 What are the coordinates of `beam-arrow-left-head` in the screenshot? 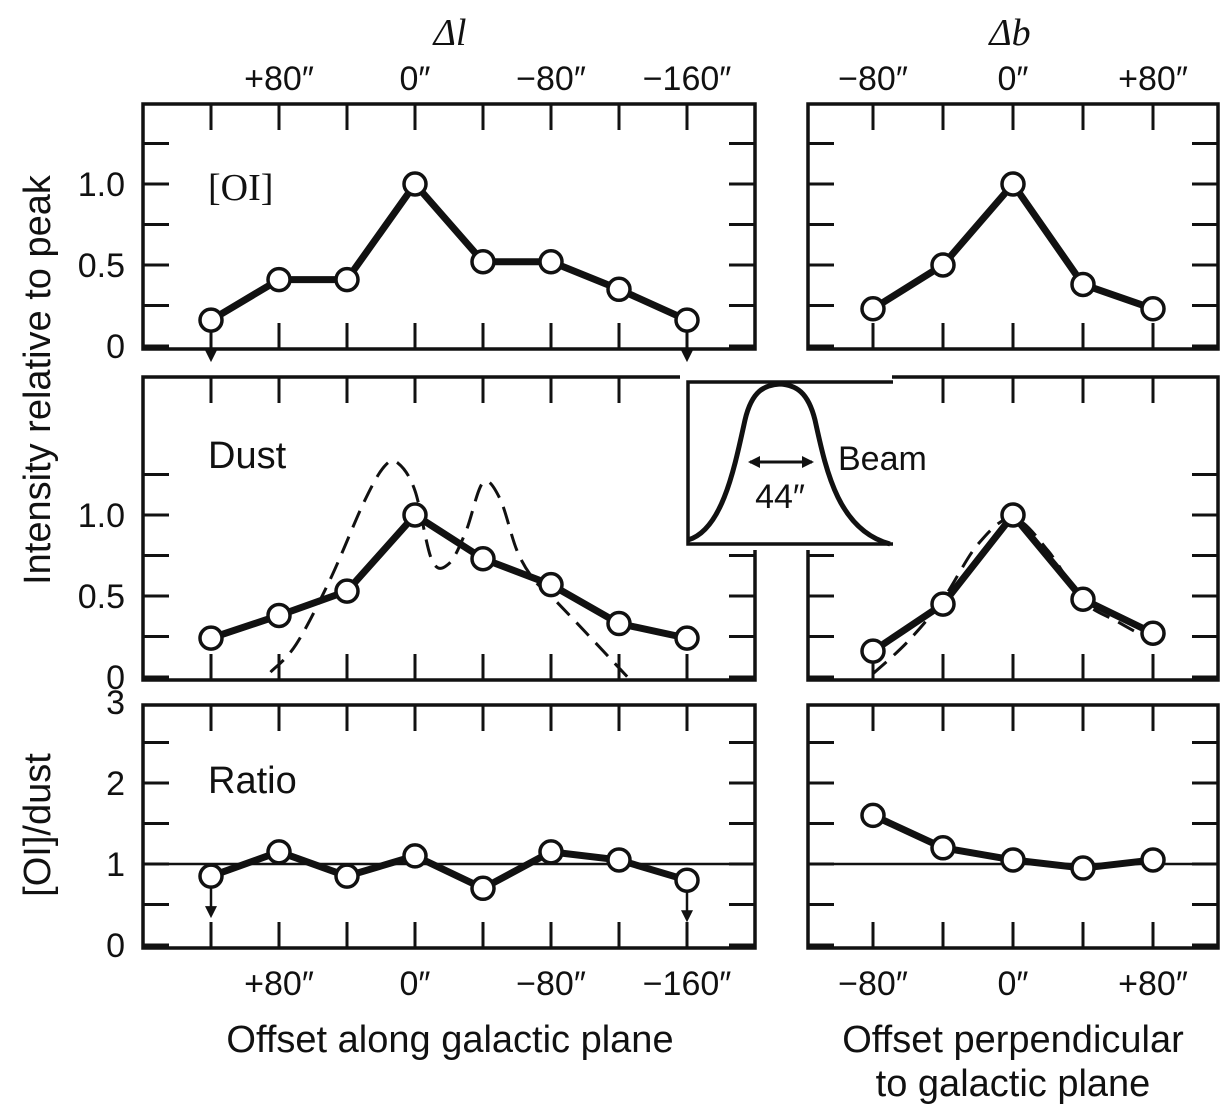 It's located at (754, 462).